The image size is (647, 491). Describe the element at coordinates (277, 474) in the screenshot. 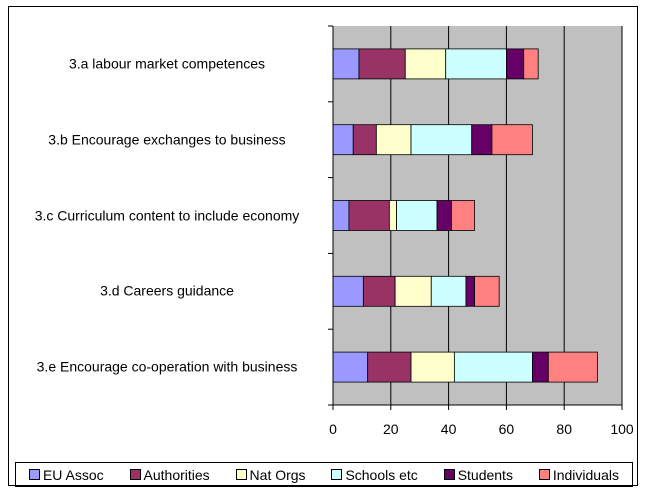

I see `legend-label: Nat Orgs` at that location.